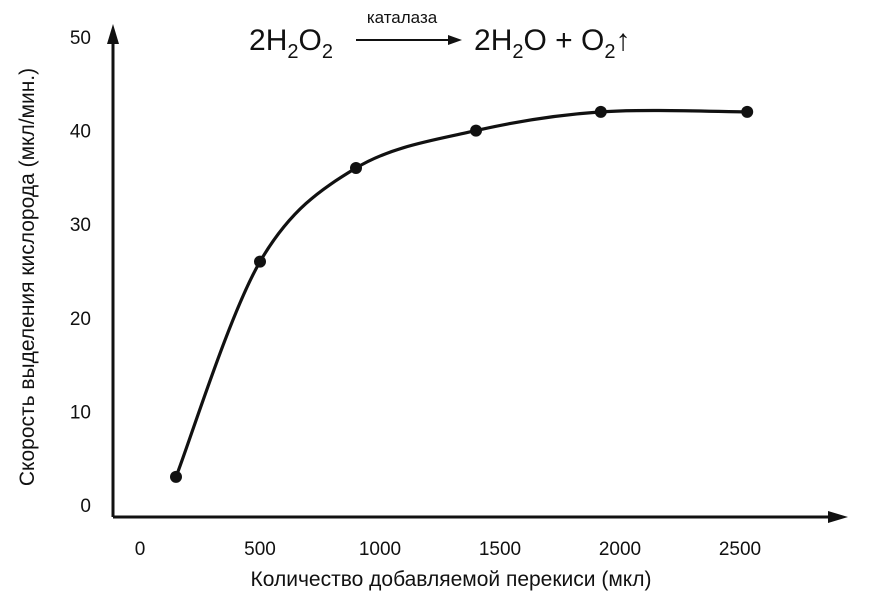 This screenshot has width=871, height=605. What do you see at coordinates (260, 549) in the screenshot?
I see `x-tick-label: 500` at bounding box center [260, 549].